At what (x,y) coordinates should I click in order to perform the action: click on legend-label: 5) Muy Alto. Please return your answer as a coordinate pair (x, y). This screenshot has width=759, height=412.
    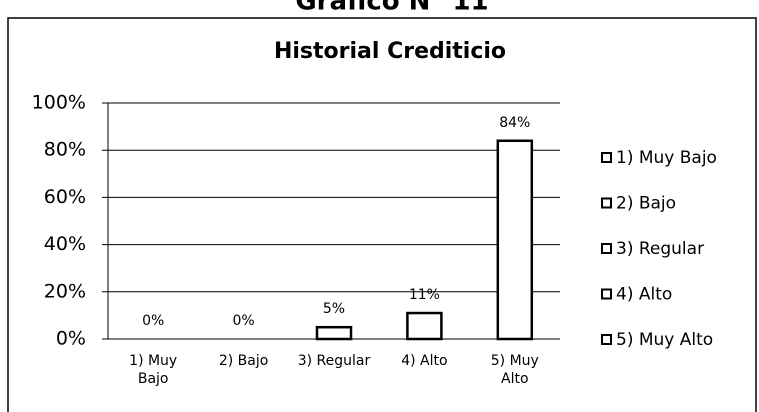
    Looking at the image, I should click on (664, 340).